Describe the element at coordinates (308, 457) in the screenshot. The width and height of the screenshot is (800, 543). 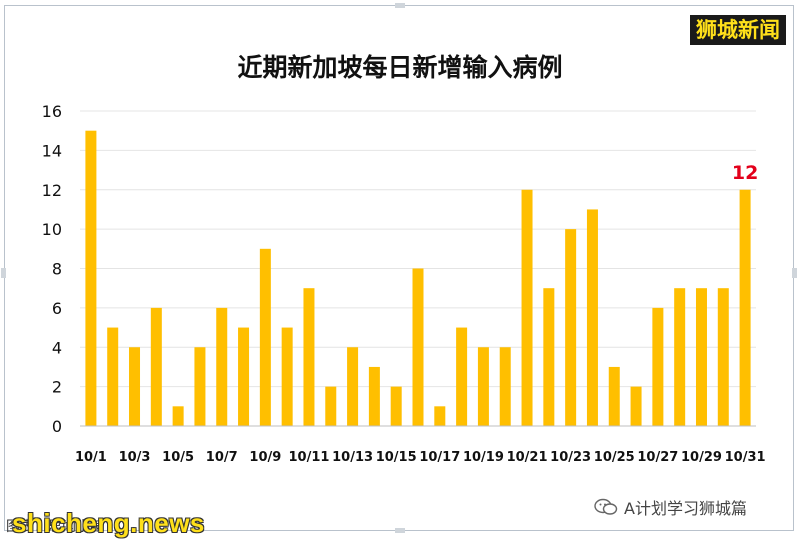
I see `x-tick-label: 10/11` at that location.